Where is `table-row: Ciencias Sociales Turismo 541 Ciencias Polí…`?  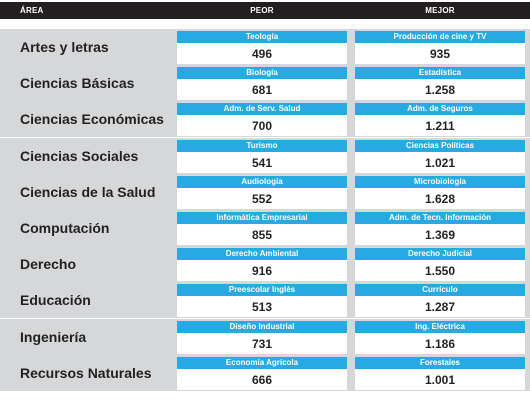 table-row: Ciencias Sociales Turismo 541 Ciencias Polí… is located at coordinates (265, 155).